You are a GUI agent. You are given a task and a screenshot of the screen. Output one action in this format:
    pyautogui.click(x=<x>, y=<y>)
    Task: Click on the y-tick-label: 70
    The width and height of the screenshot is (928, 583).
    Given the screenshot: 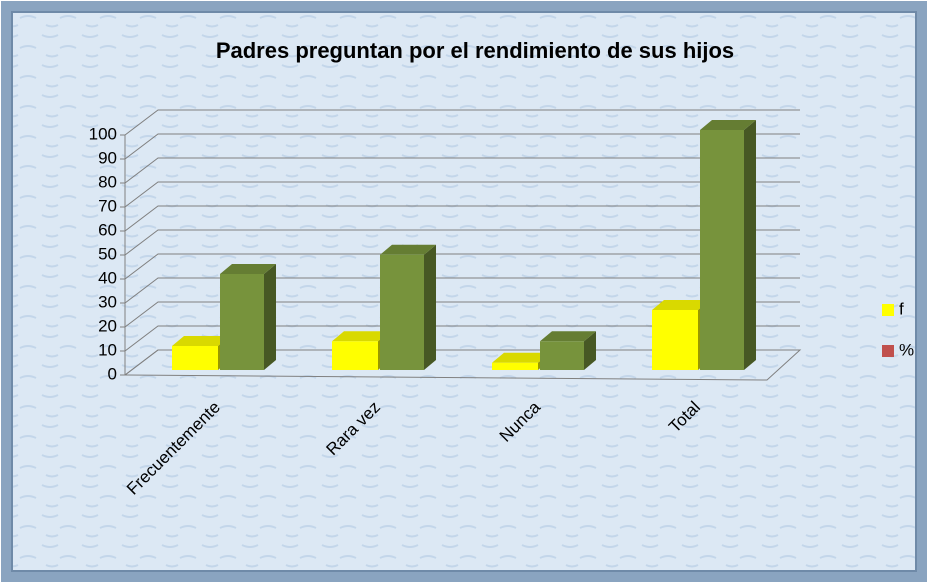 What is the action you would take?
    pyautogui.click(x=107, y=205)
    